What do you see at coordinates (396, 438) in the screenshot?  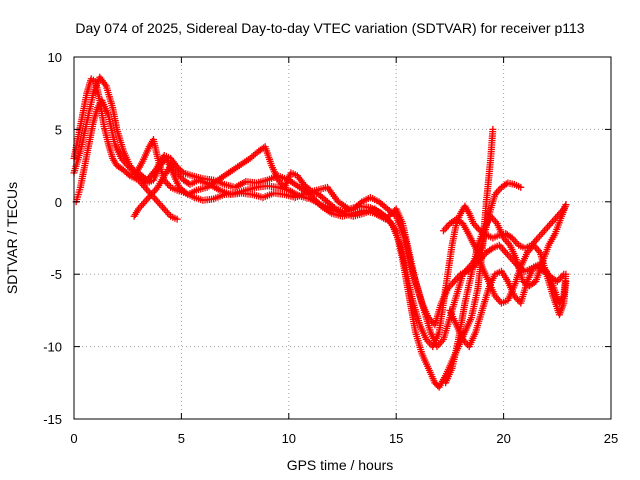 I see `x-tick-label: 15` at bounding box center [396, 438].